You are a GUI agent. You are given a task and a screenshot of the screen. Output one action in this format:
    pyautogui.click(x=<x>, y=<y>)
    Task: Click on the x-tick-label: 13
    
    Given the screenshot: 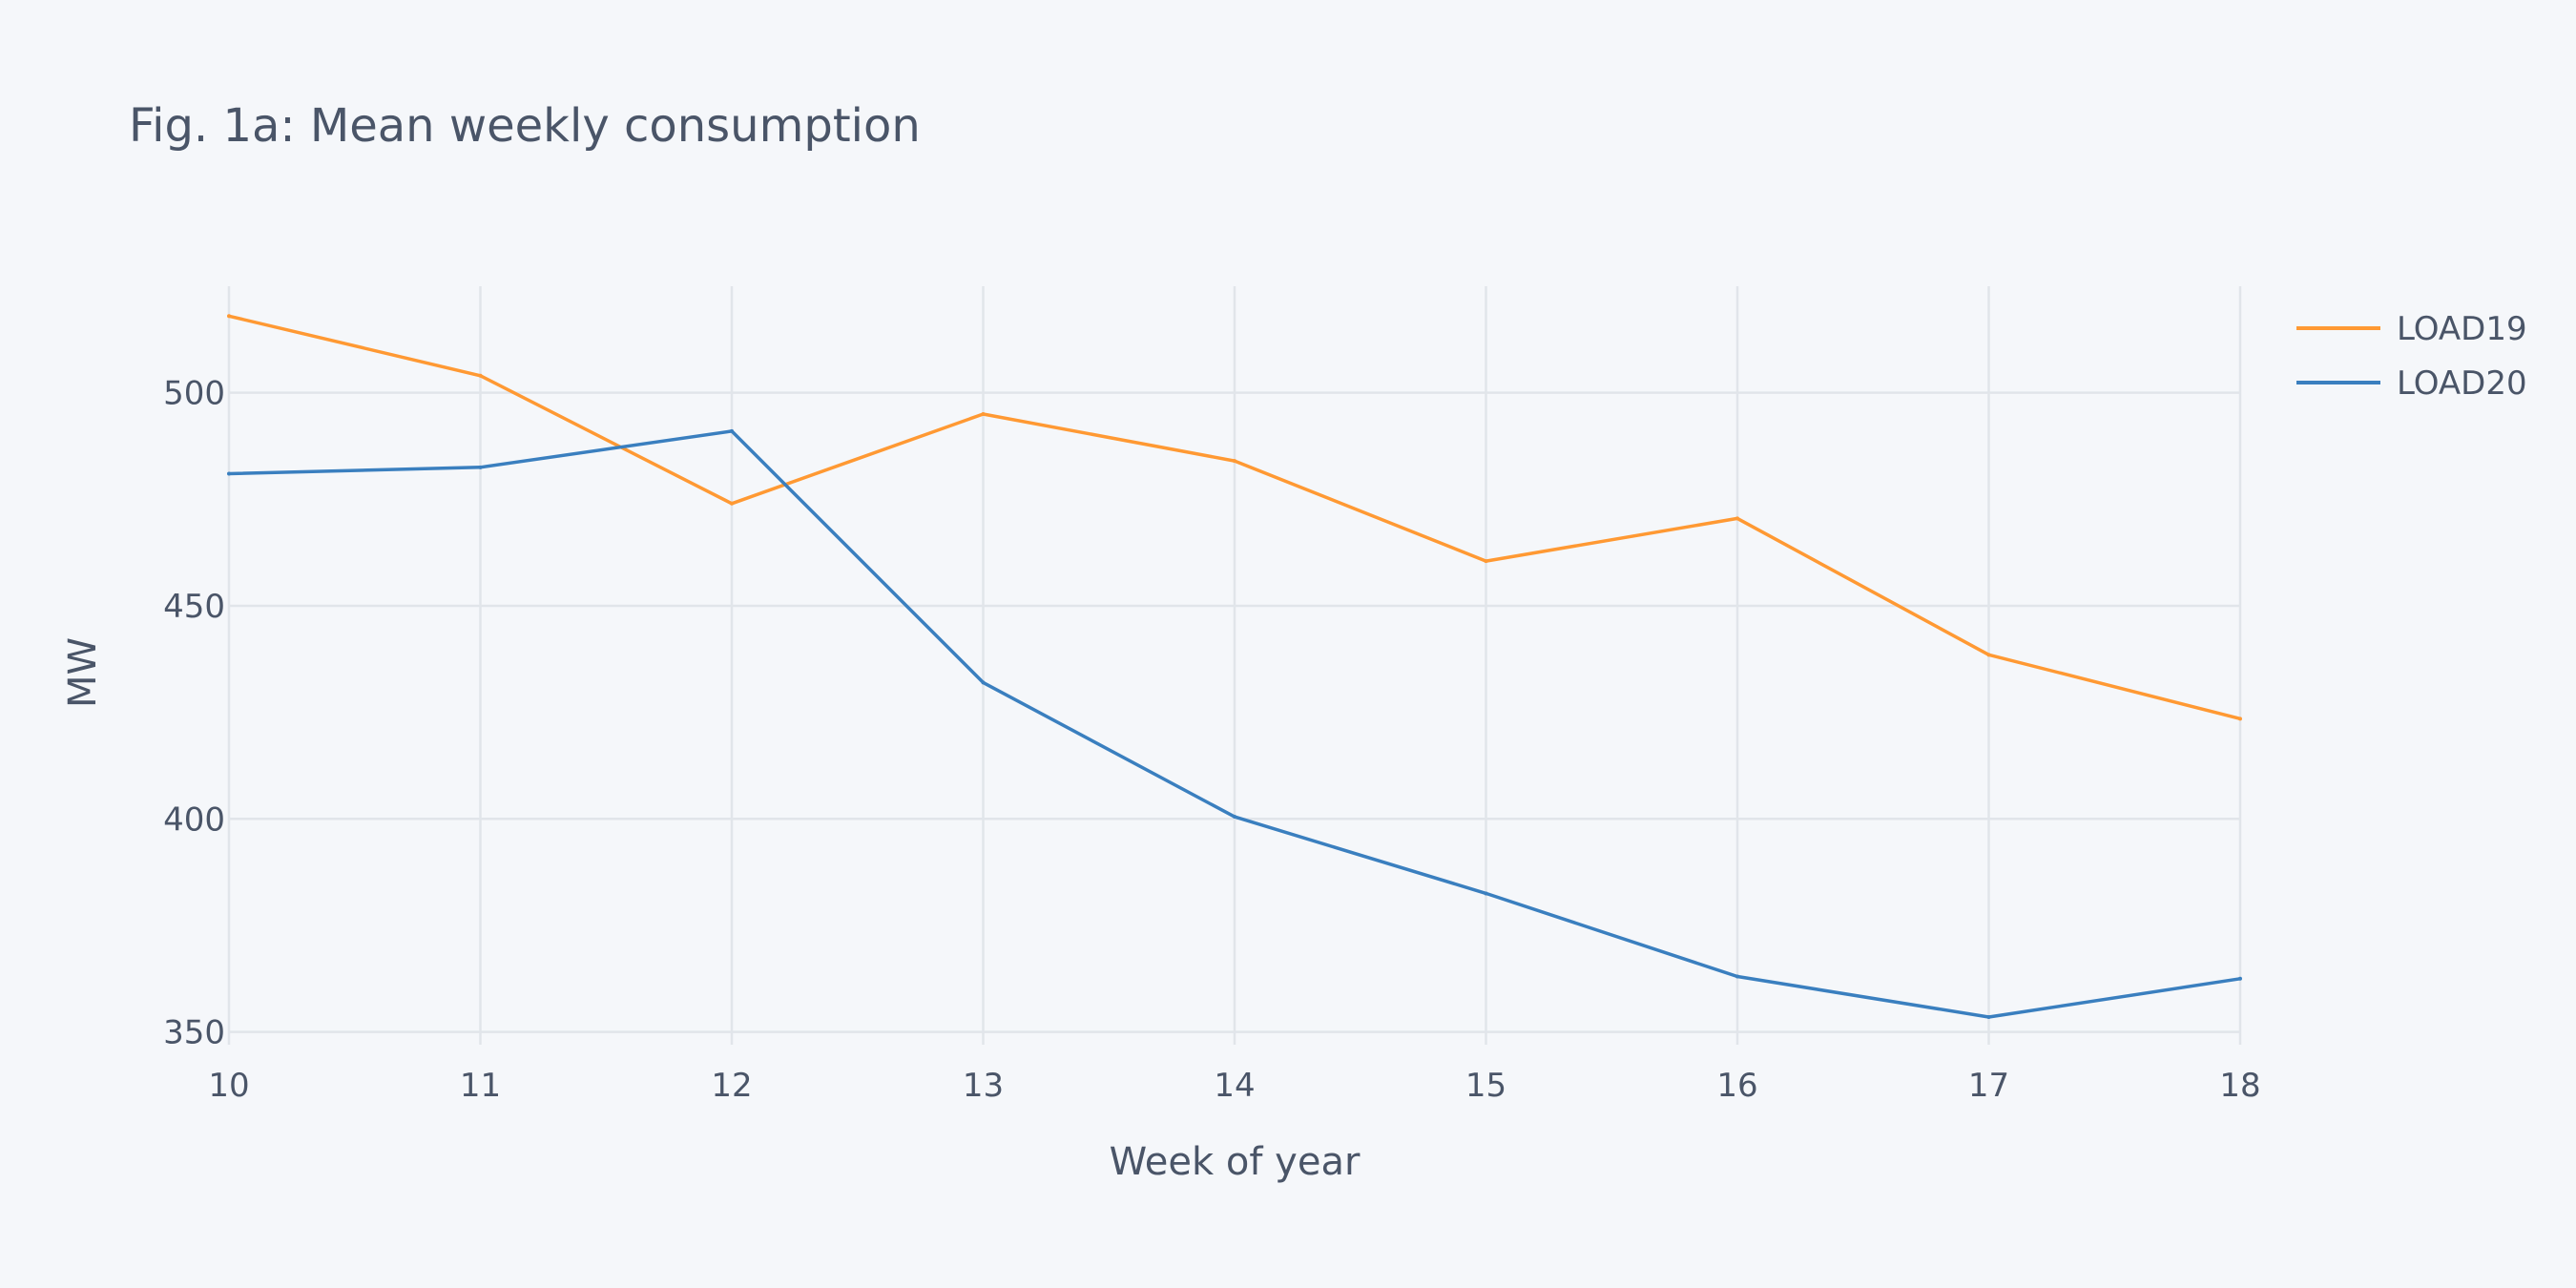 What is the action you would take?
    pyautogui.click(x=983, y=1086)
    